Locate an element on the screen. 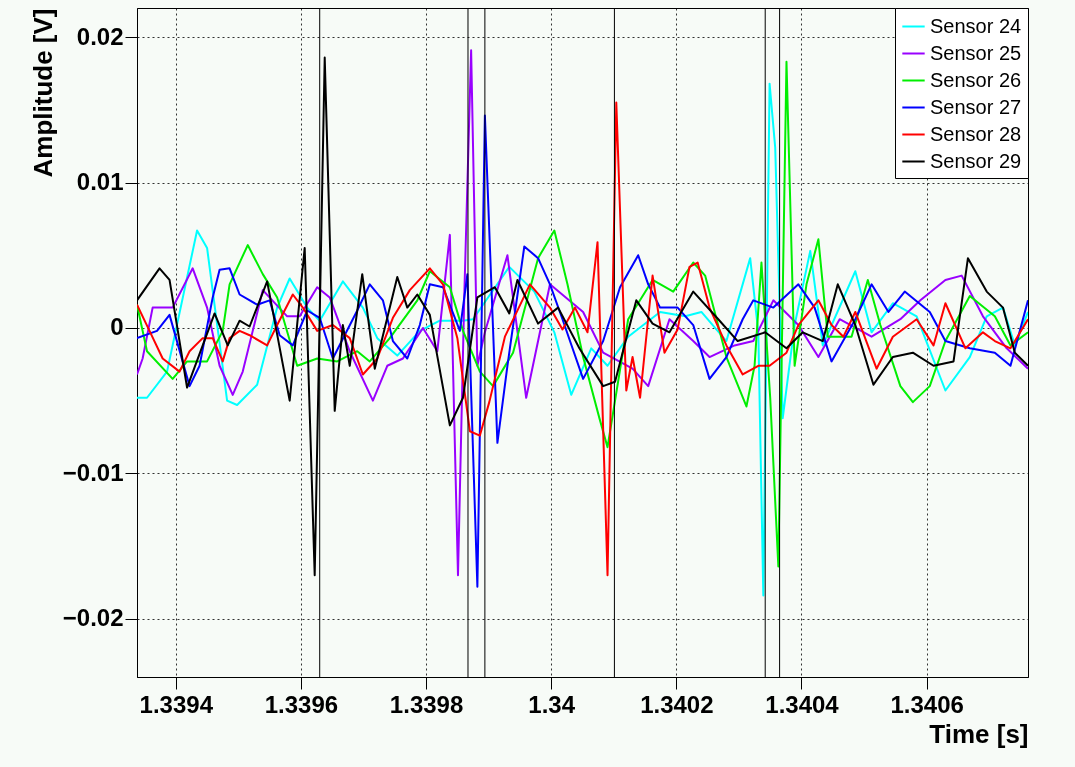  y-axis-title: Amplitude [V] is located at coordinates (42, 93).